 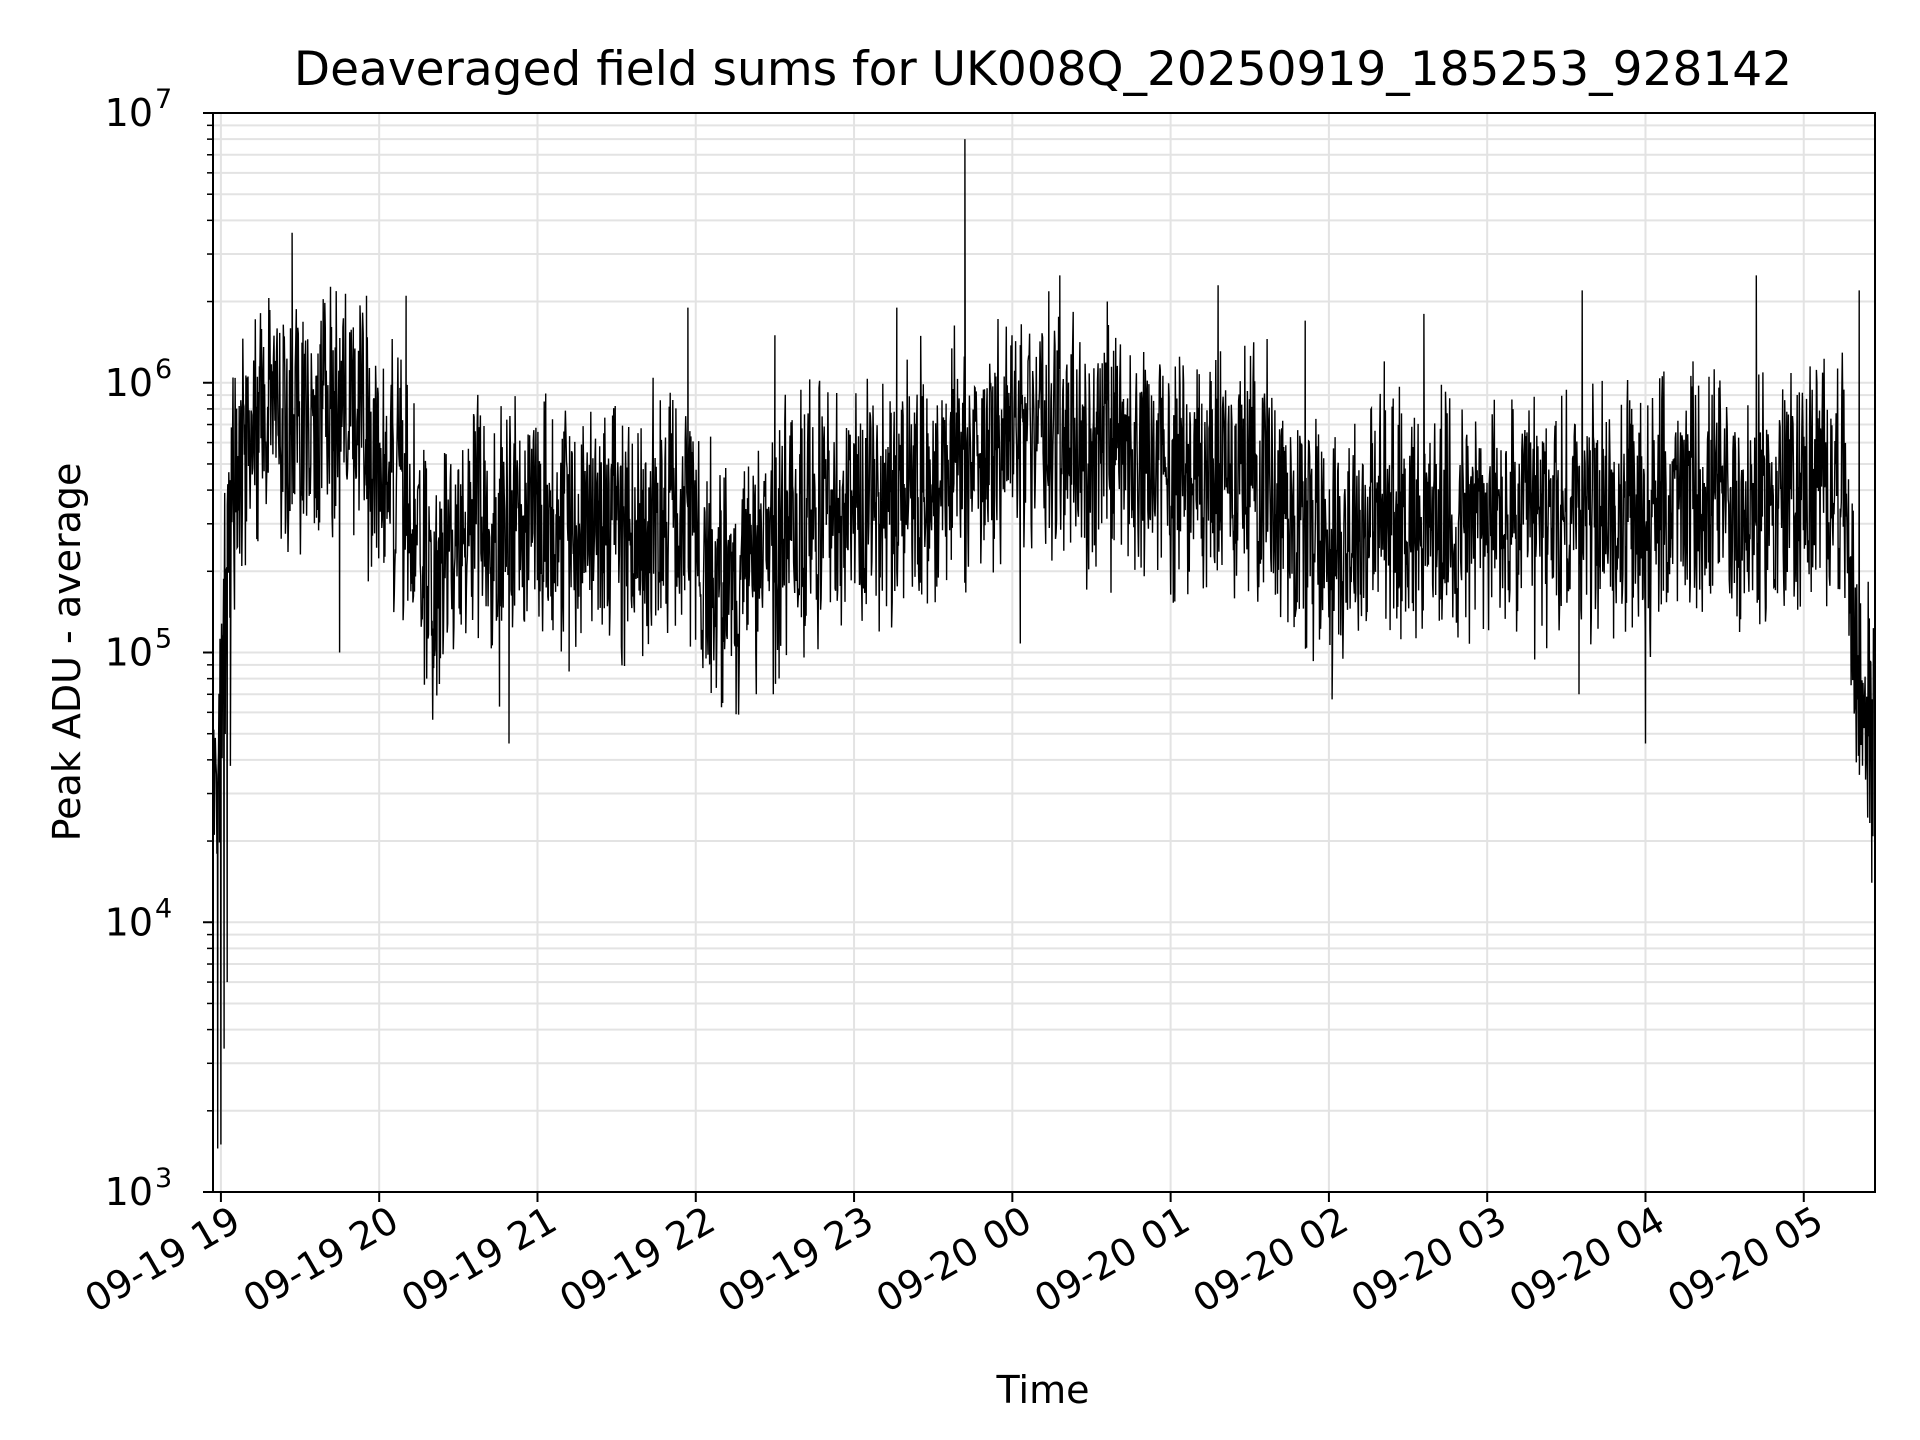 I want to click on y-tick-exponent: 4, so click(x=163, y=908).